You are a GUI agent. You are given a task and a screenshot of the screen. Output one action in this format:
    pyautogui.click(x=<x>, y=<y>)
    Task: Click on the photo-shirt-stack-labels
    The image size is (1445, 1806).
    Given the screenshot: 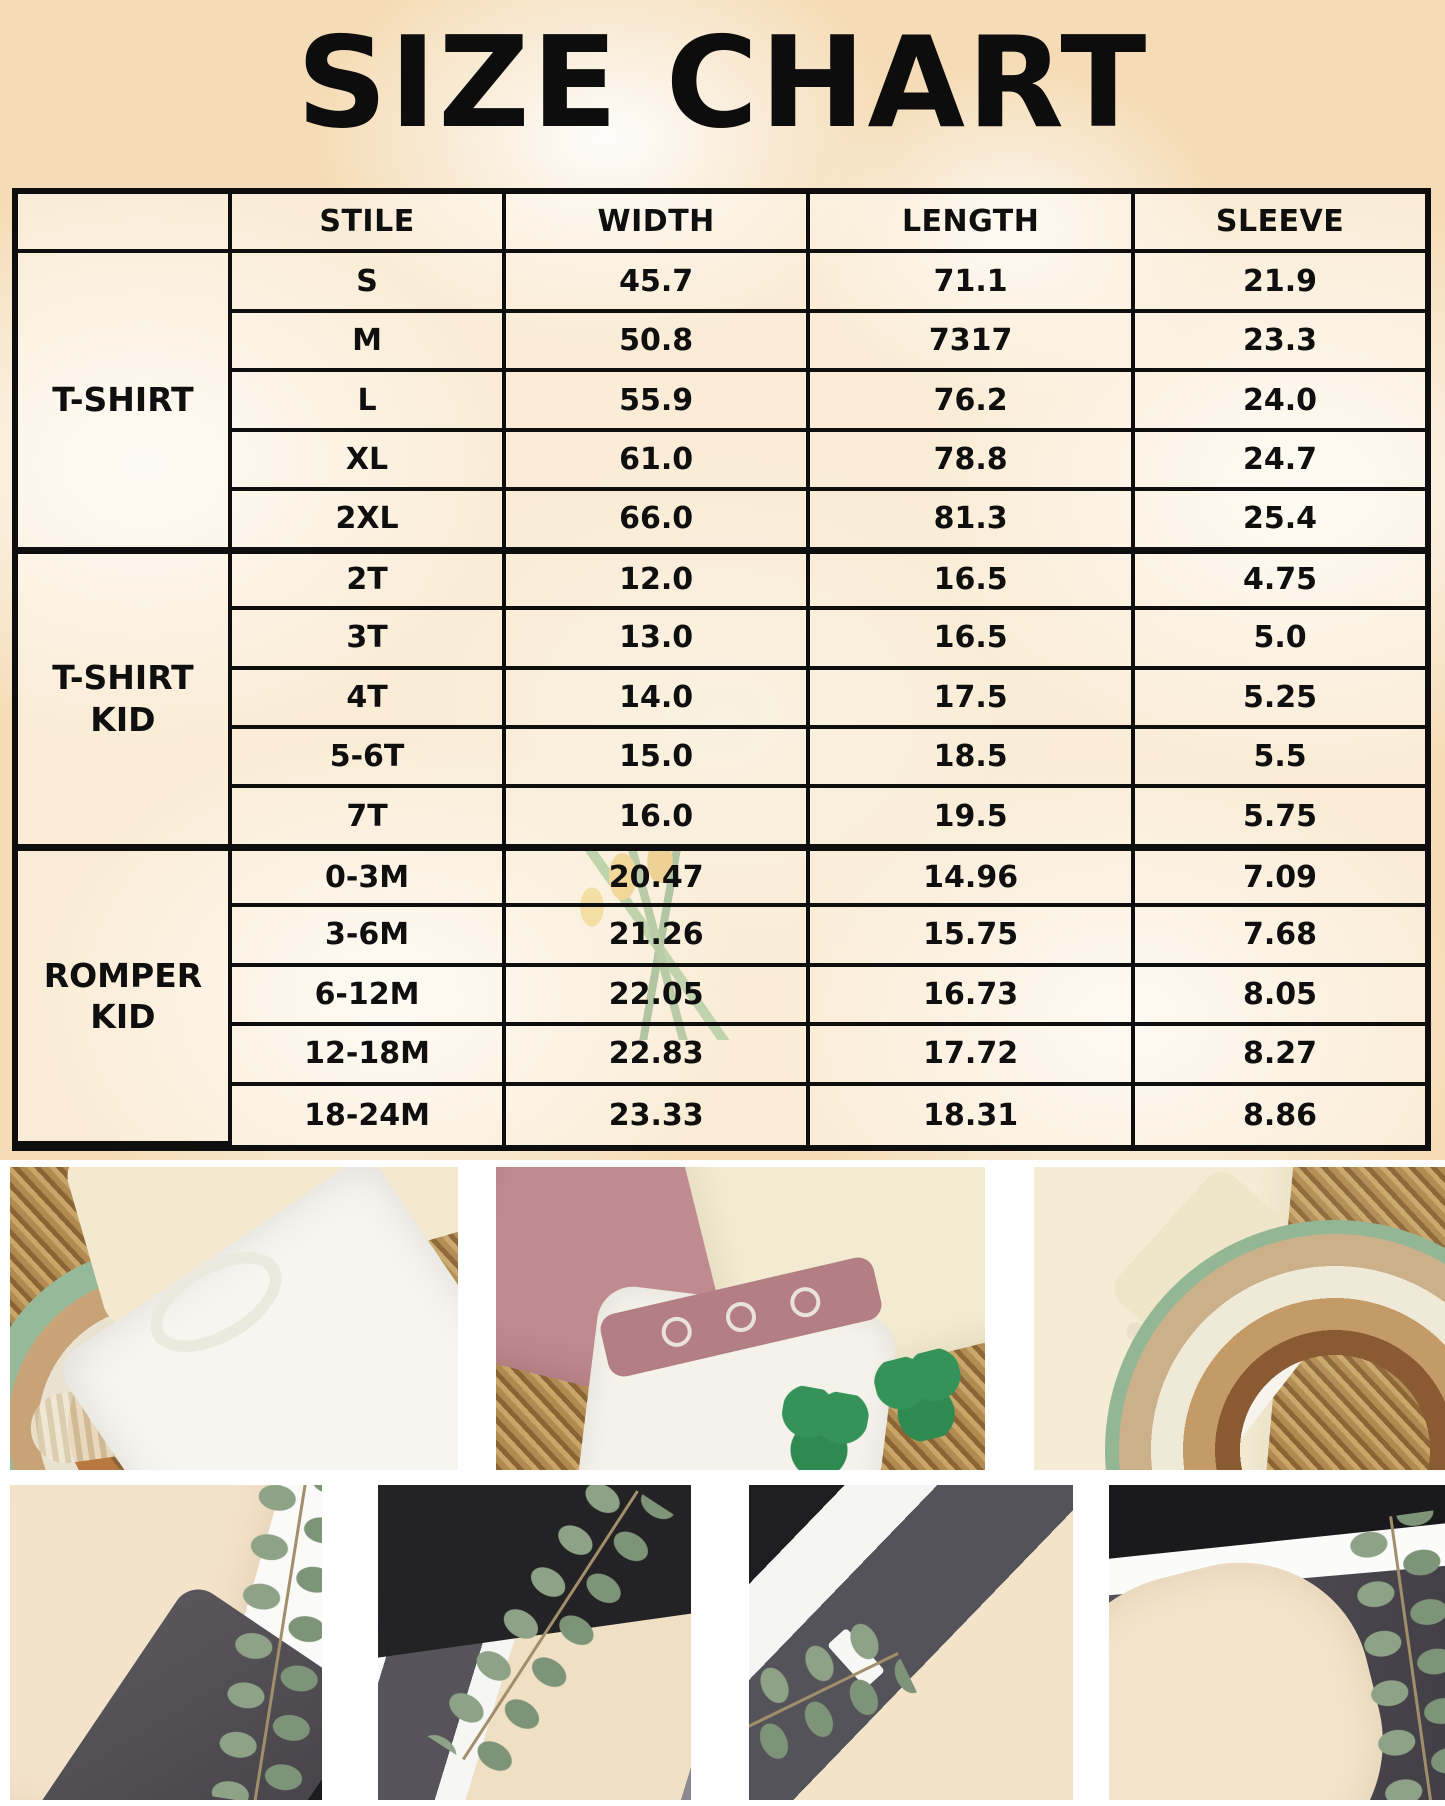 What is the action you would take?
    pyautogui.click(x=911, y=1642)
    